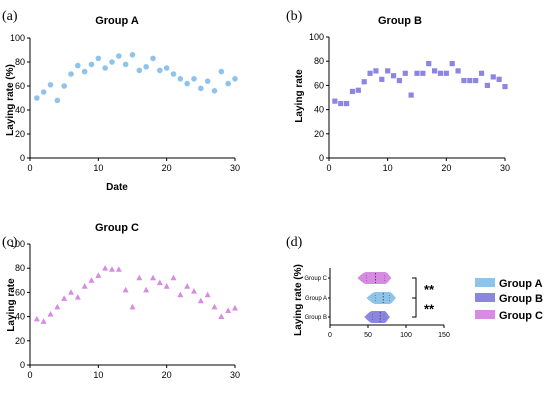 The width and height of the screenshot is (550, 404). What do you see at coordinates (315, 279) in the screenshot?
I see `panel-d-category-label: Group C` at bounding box center [315, 279].